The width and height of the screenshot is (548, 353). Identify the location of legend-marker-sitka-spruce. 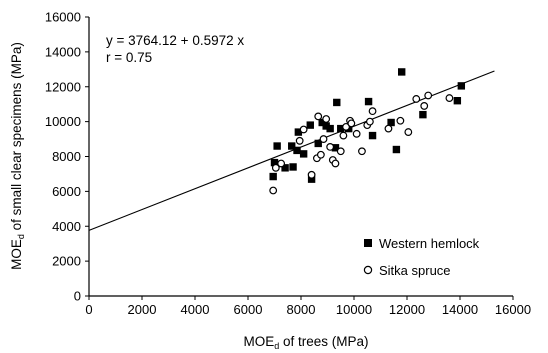
(368, 270).